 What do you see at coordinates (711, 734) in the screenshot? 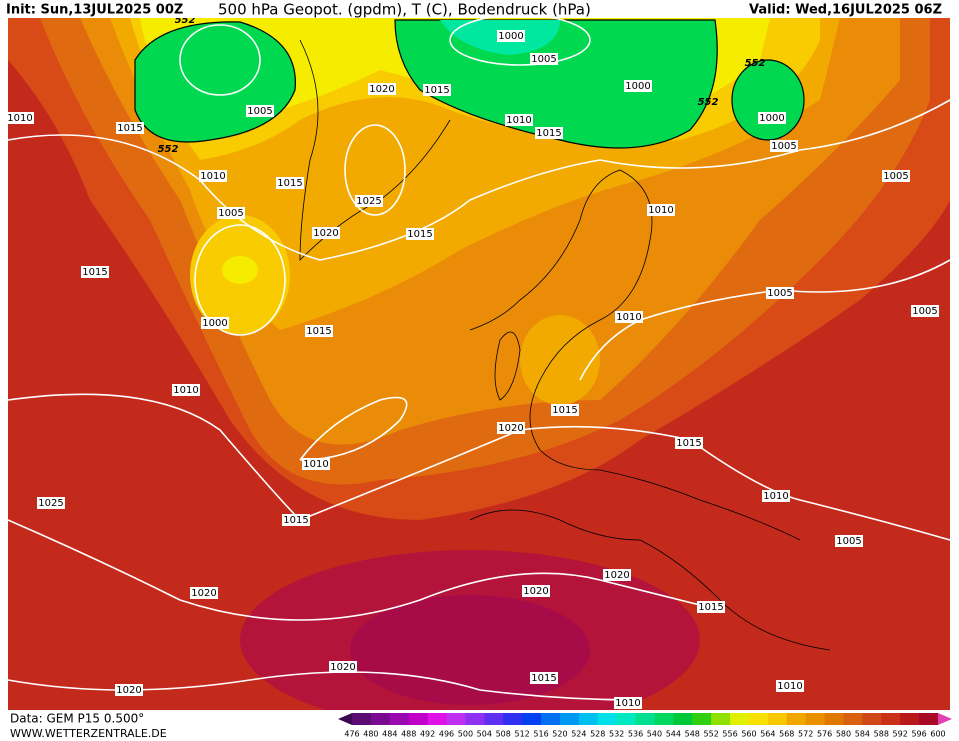
I see `legend-label: 552` at bounding box center [711, 734].